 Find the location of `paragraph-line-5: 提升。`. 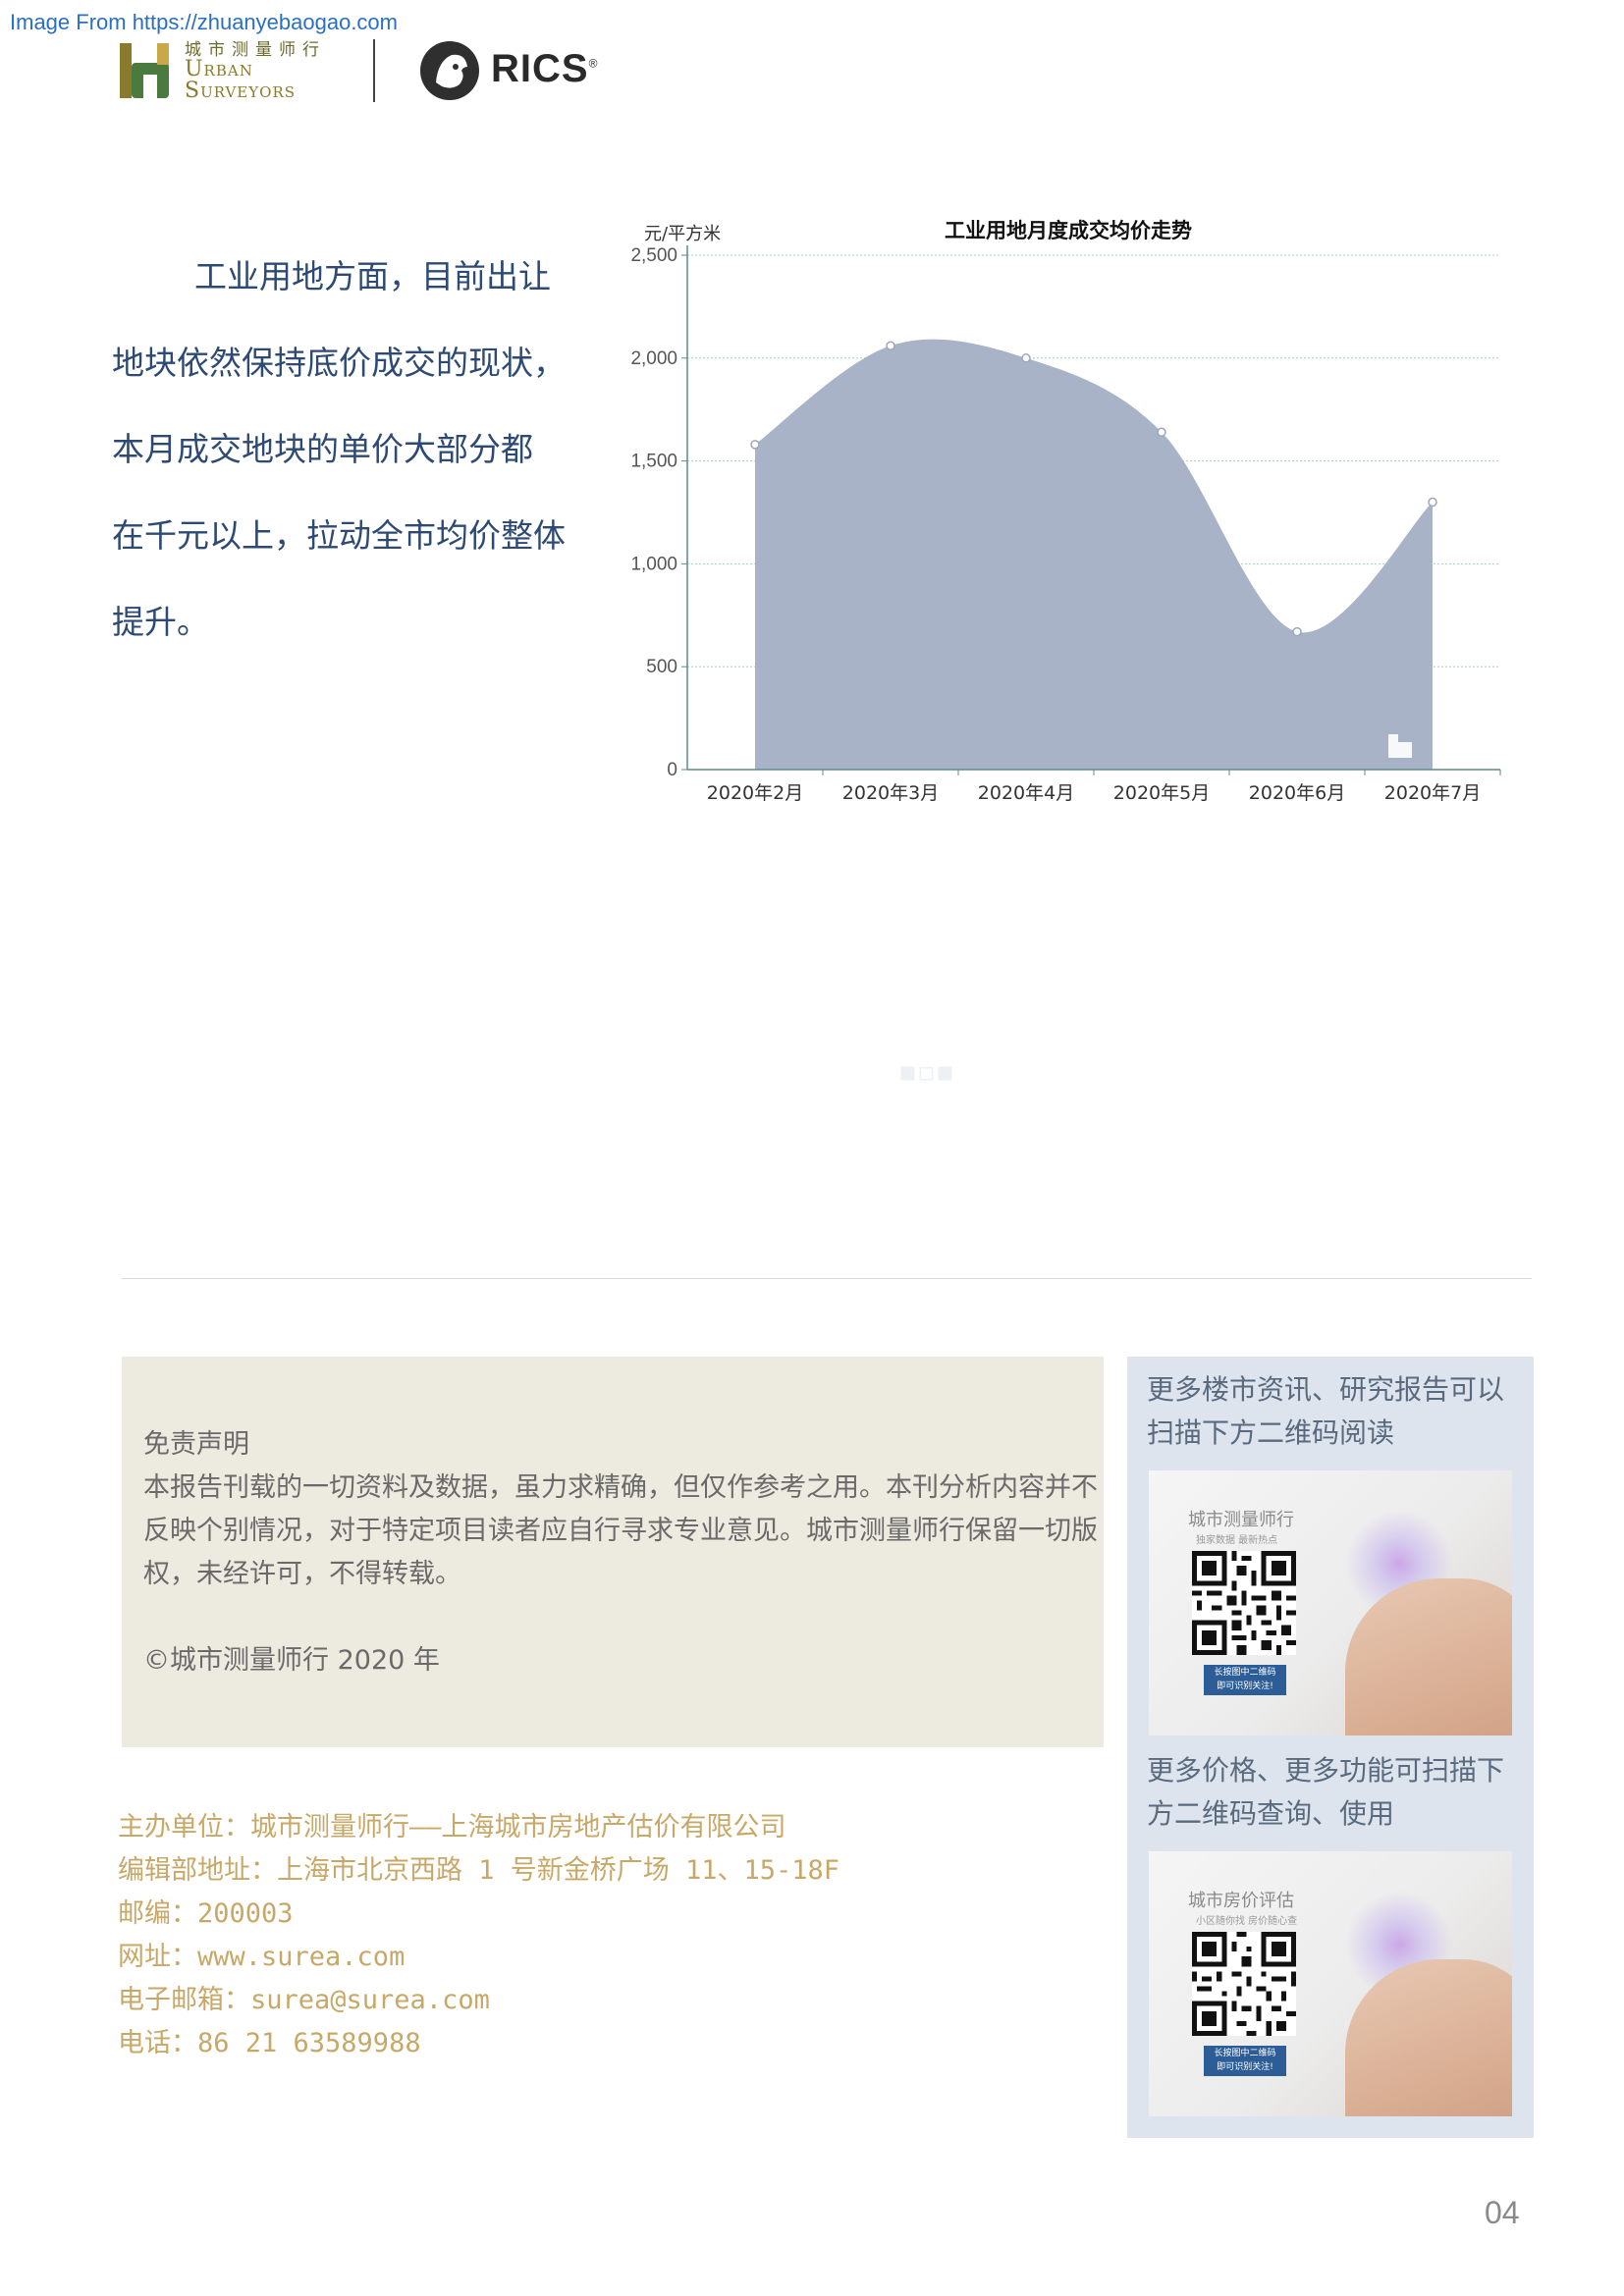

paragraph-line-5: 提升。 is located at coordinates (160, 622).